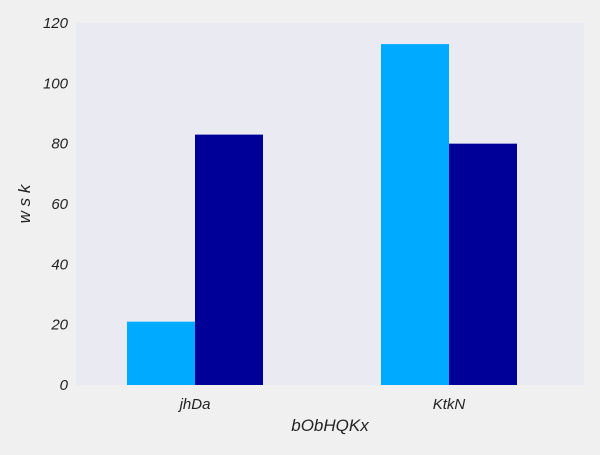 This screenshot has width=600, height=455. Describe the element at coordinates (194, 404) in the screenshot. I see `x-tick-label: jhDa` at that location.